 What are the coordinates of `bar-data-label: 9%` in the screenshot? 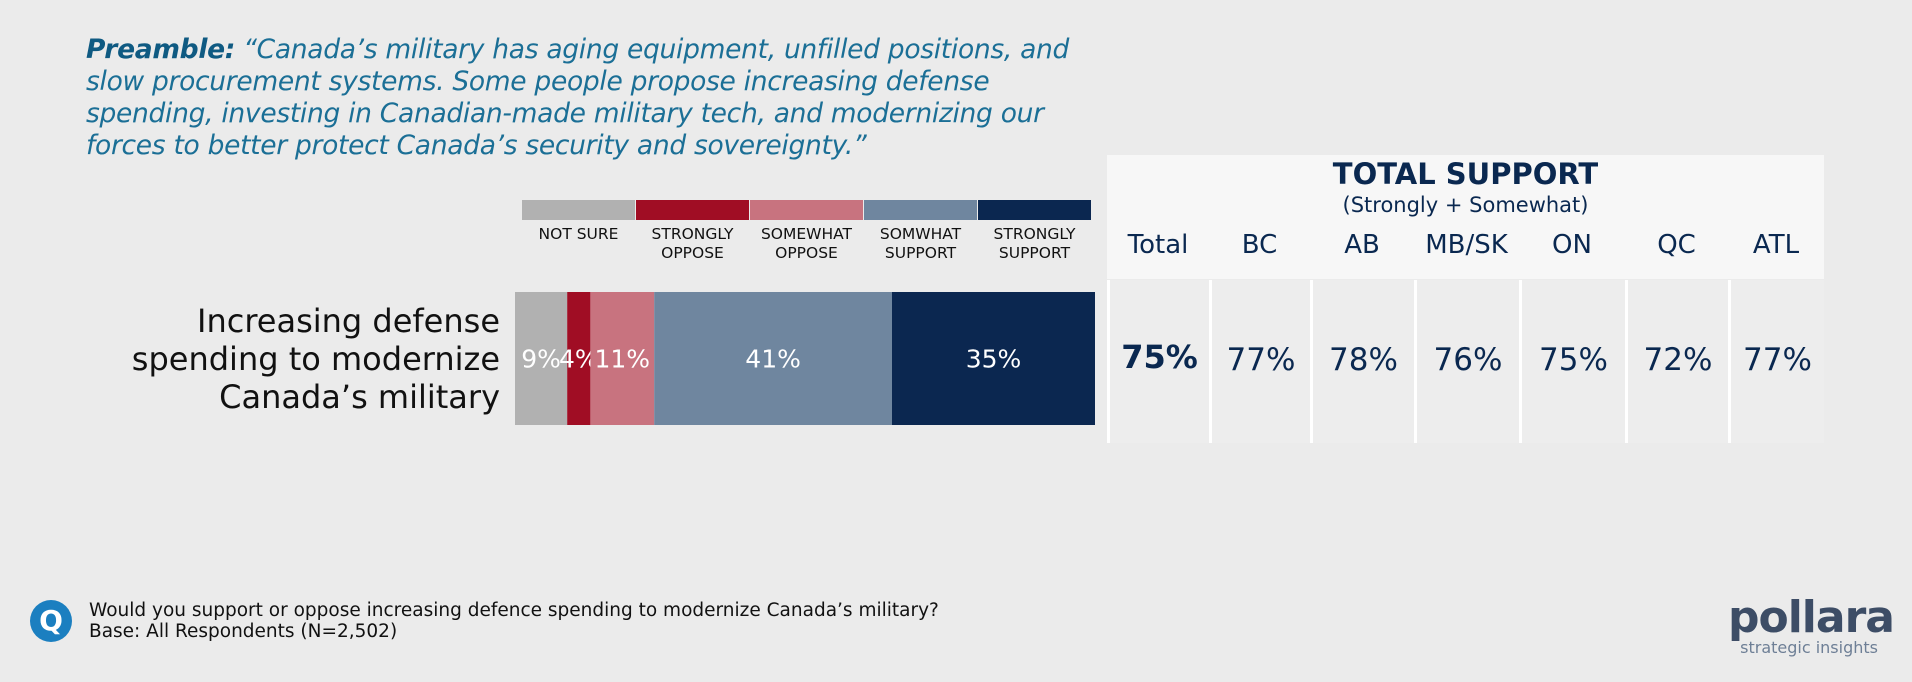 It's located at (541, 359).